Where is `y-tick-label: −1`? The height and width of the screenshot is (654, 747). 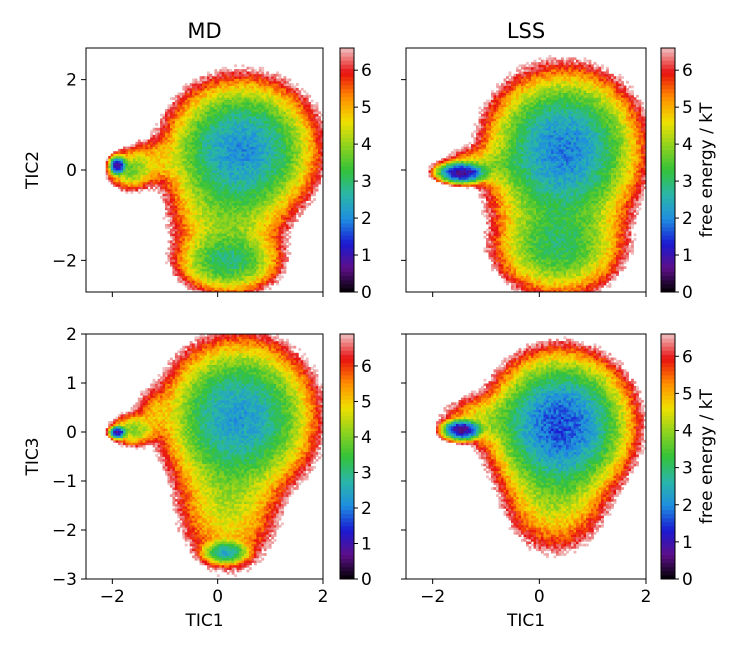 y-tick-label: −1 is located at coordinates (64, 482).